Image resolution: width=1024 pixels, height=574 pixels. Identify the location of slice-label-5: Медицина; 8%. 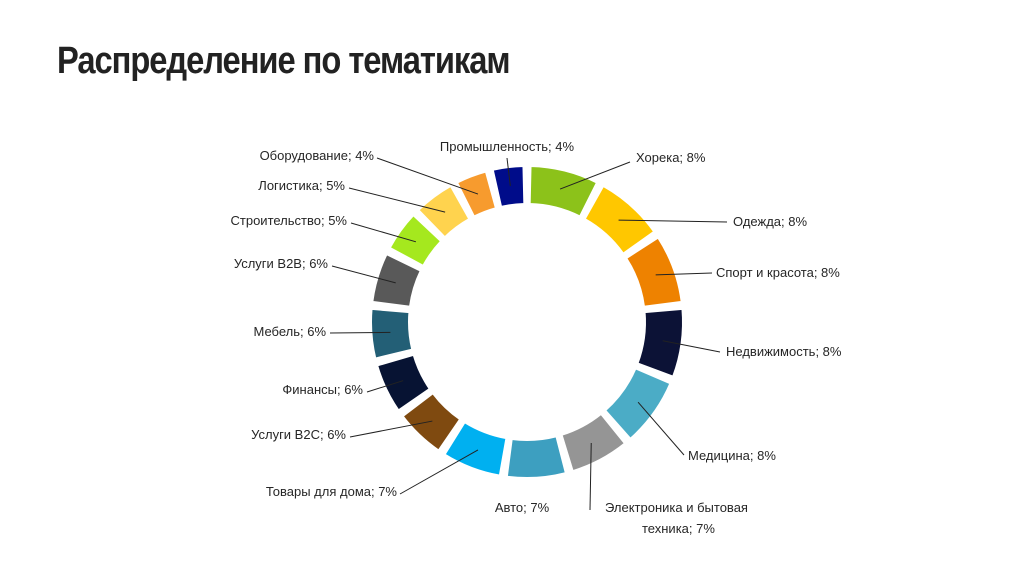
(732, 455).